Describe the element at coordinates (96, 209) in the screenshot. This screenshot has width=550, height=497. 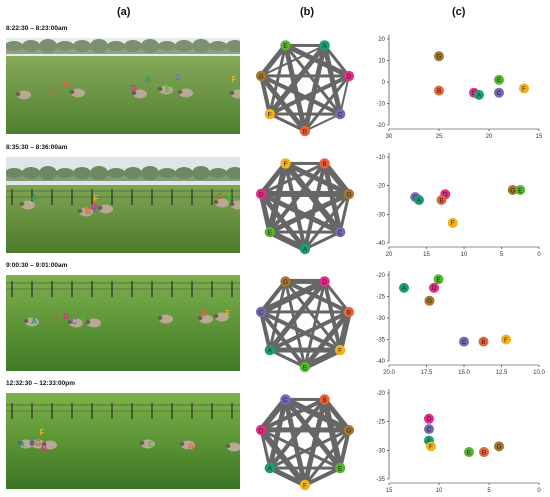
I see `photo-label-C: C` at that location.